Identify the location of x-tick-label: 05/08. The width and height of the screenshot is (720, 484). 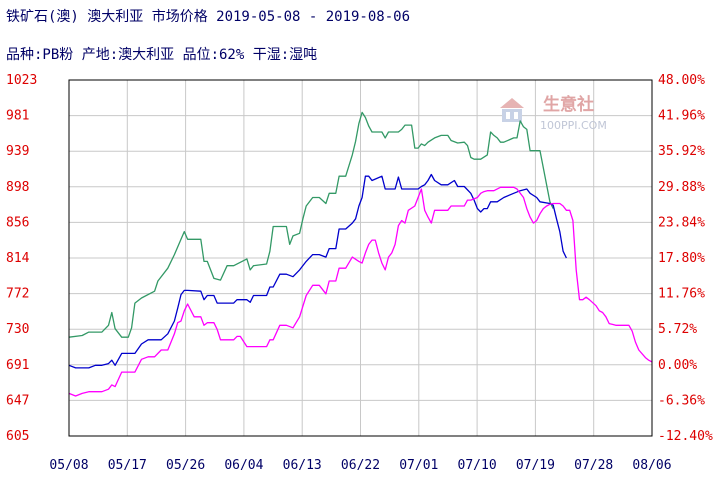
(68, 465).